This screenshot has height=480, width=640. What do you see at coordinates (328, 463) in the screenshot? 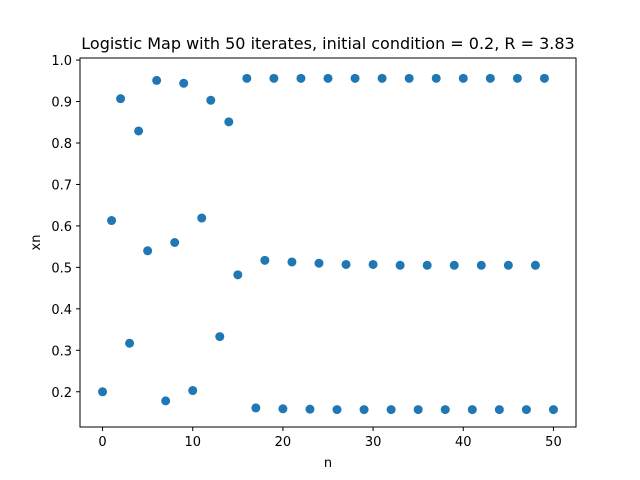
I see `x-axis-label: n` at bounding box center [328, 463].